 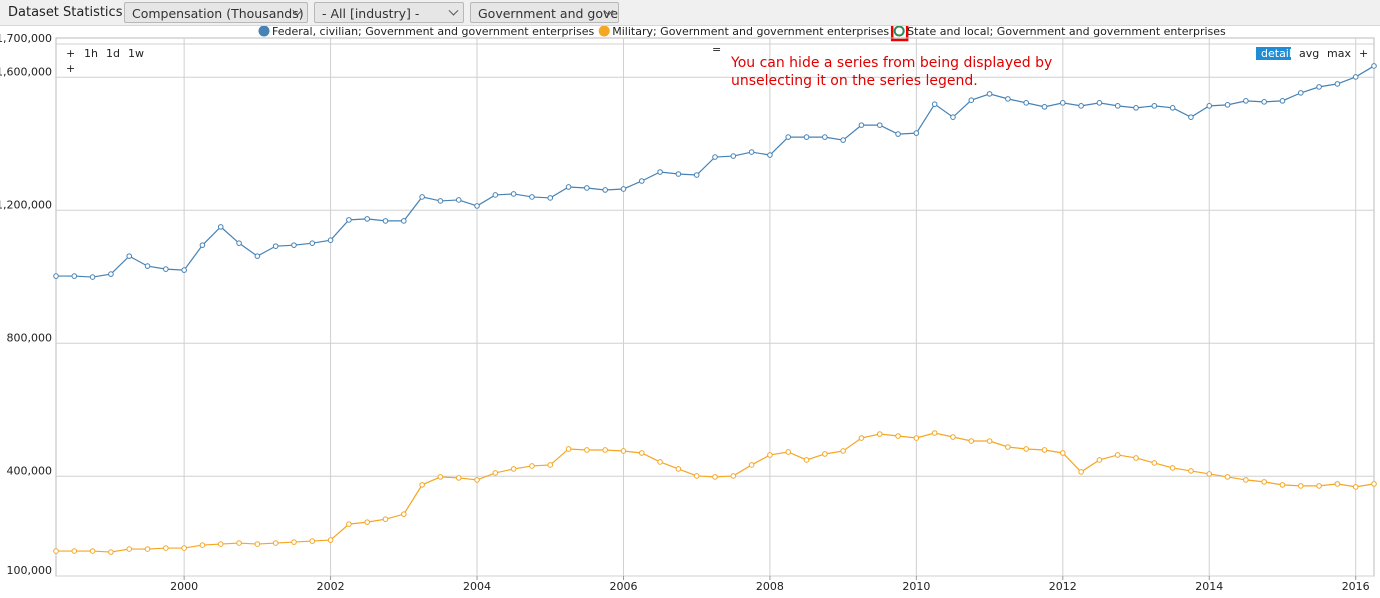 What do you see at coordinates (477, 586) in the screenshot?
I see `x-tick-label: 2004` at bounding box center [477, 586].